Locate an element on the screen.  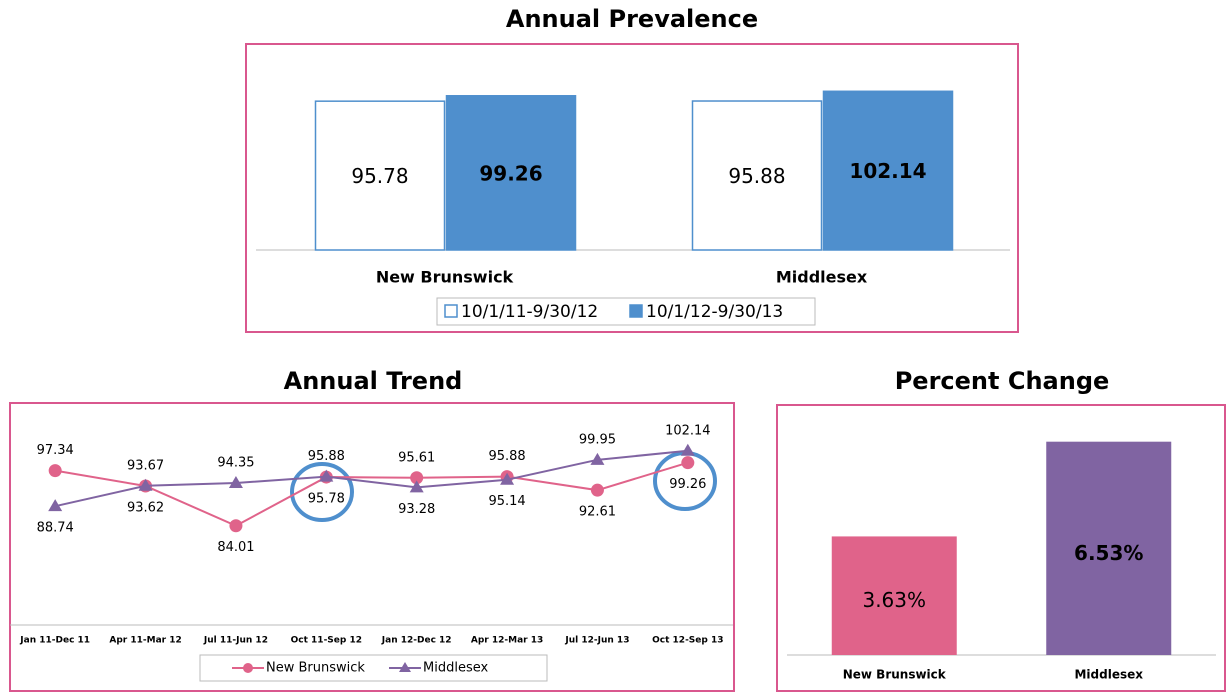
value-label: 6.53% is located at coordinates (1108, 553).